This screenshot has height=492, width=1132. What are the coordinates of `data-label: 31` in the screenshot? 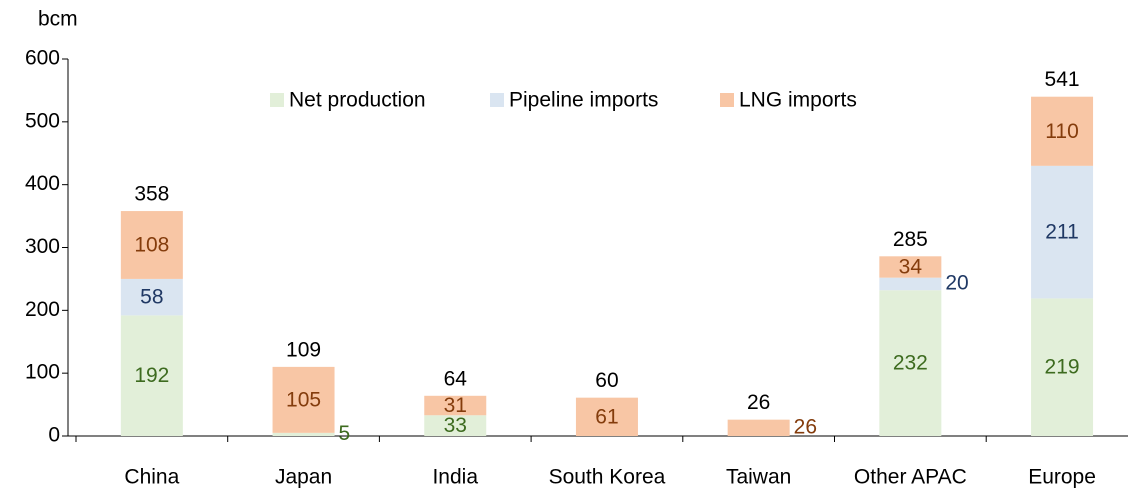 It's located at (455, 405).